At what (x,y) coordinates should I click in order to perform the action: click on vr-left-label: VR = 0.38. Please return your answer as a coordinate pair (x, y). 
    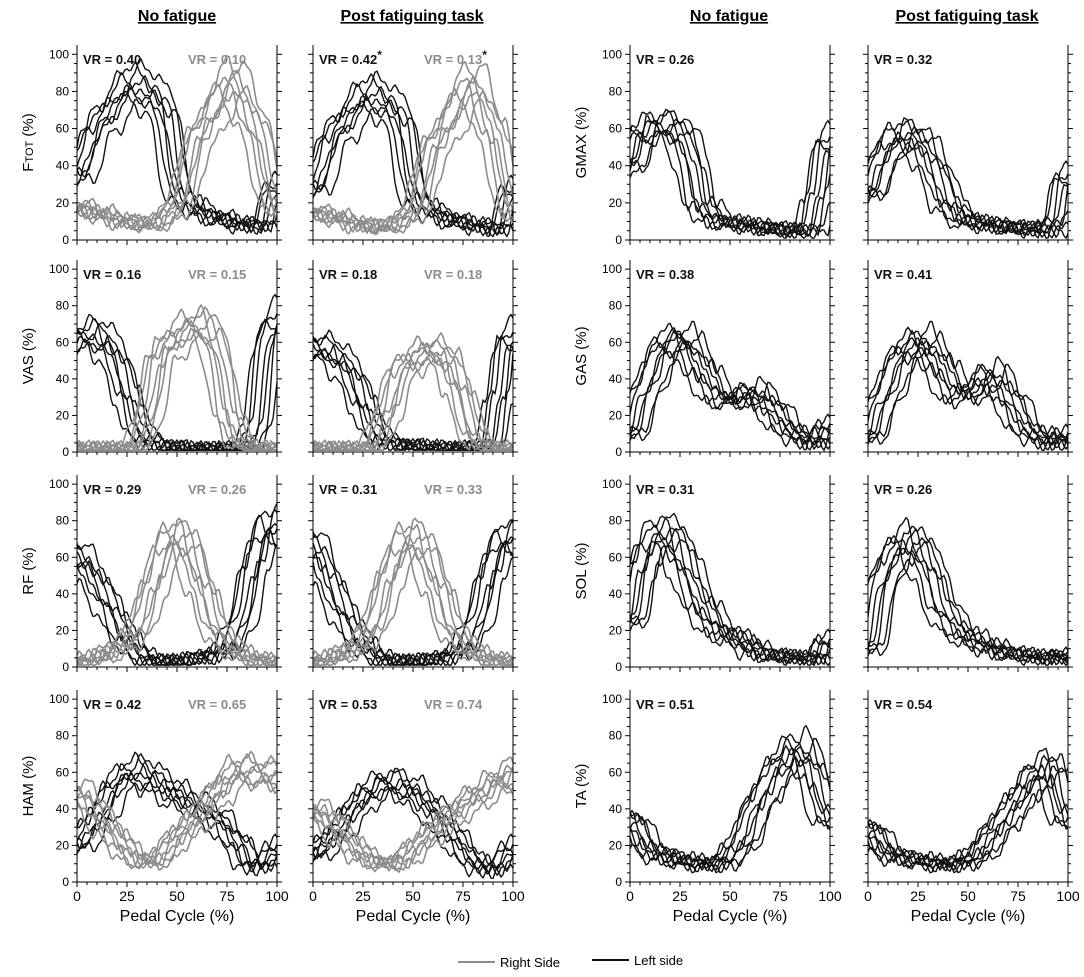
    Looking at the image, I should click on (665, 274).